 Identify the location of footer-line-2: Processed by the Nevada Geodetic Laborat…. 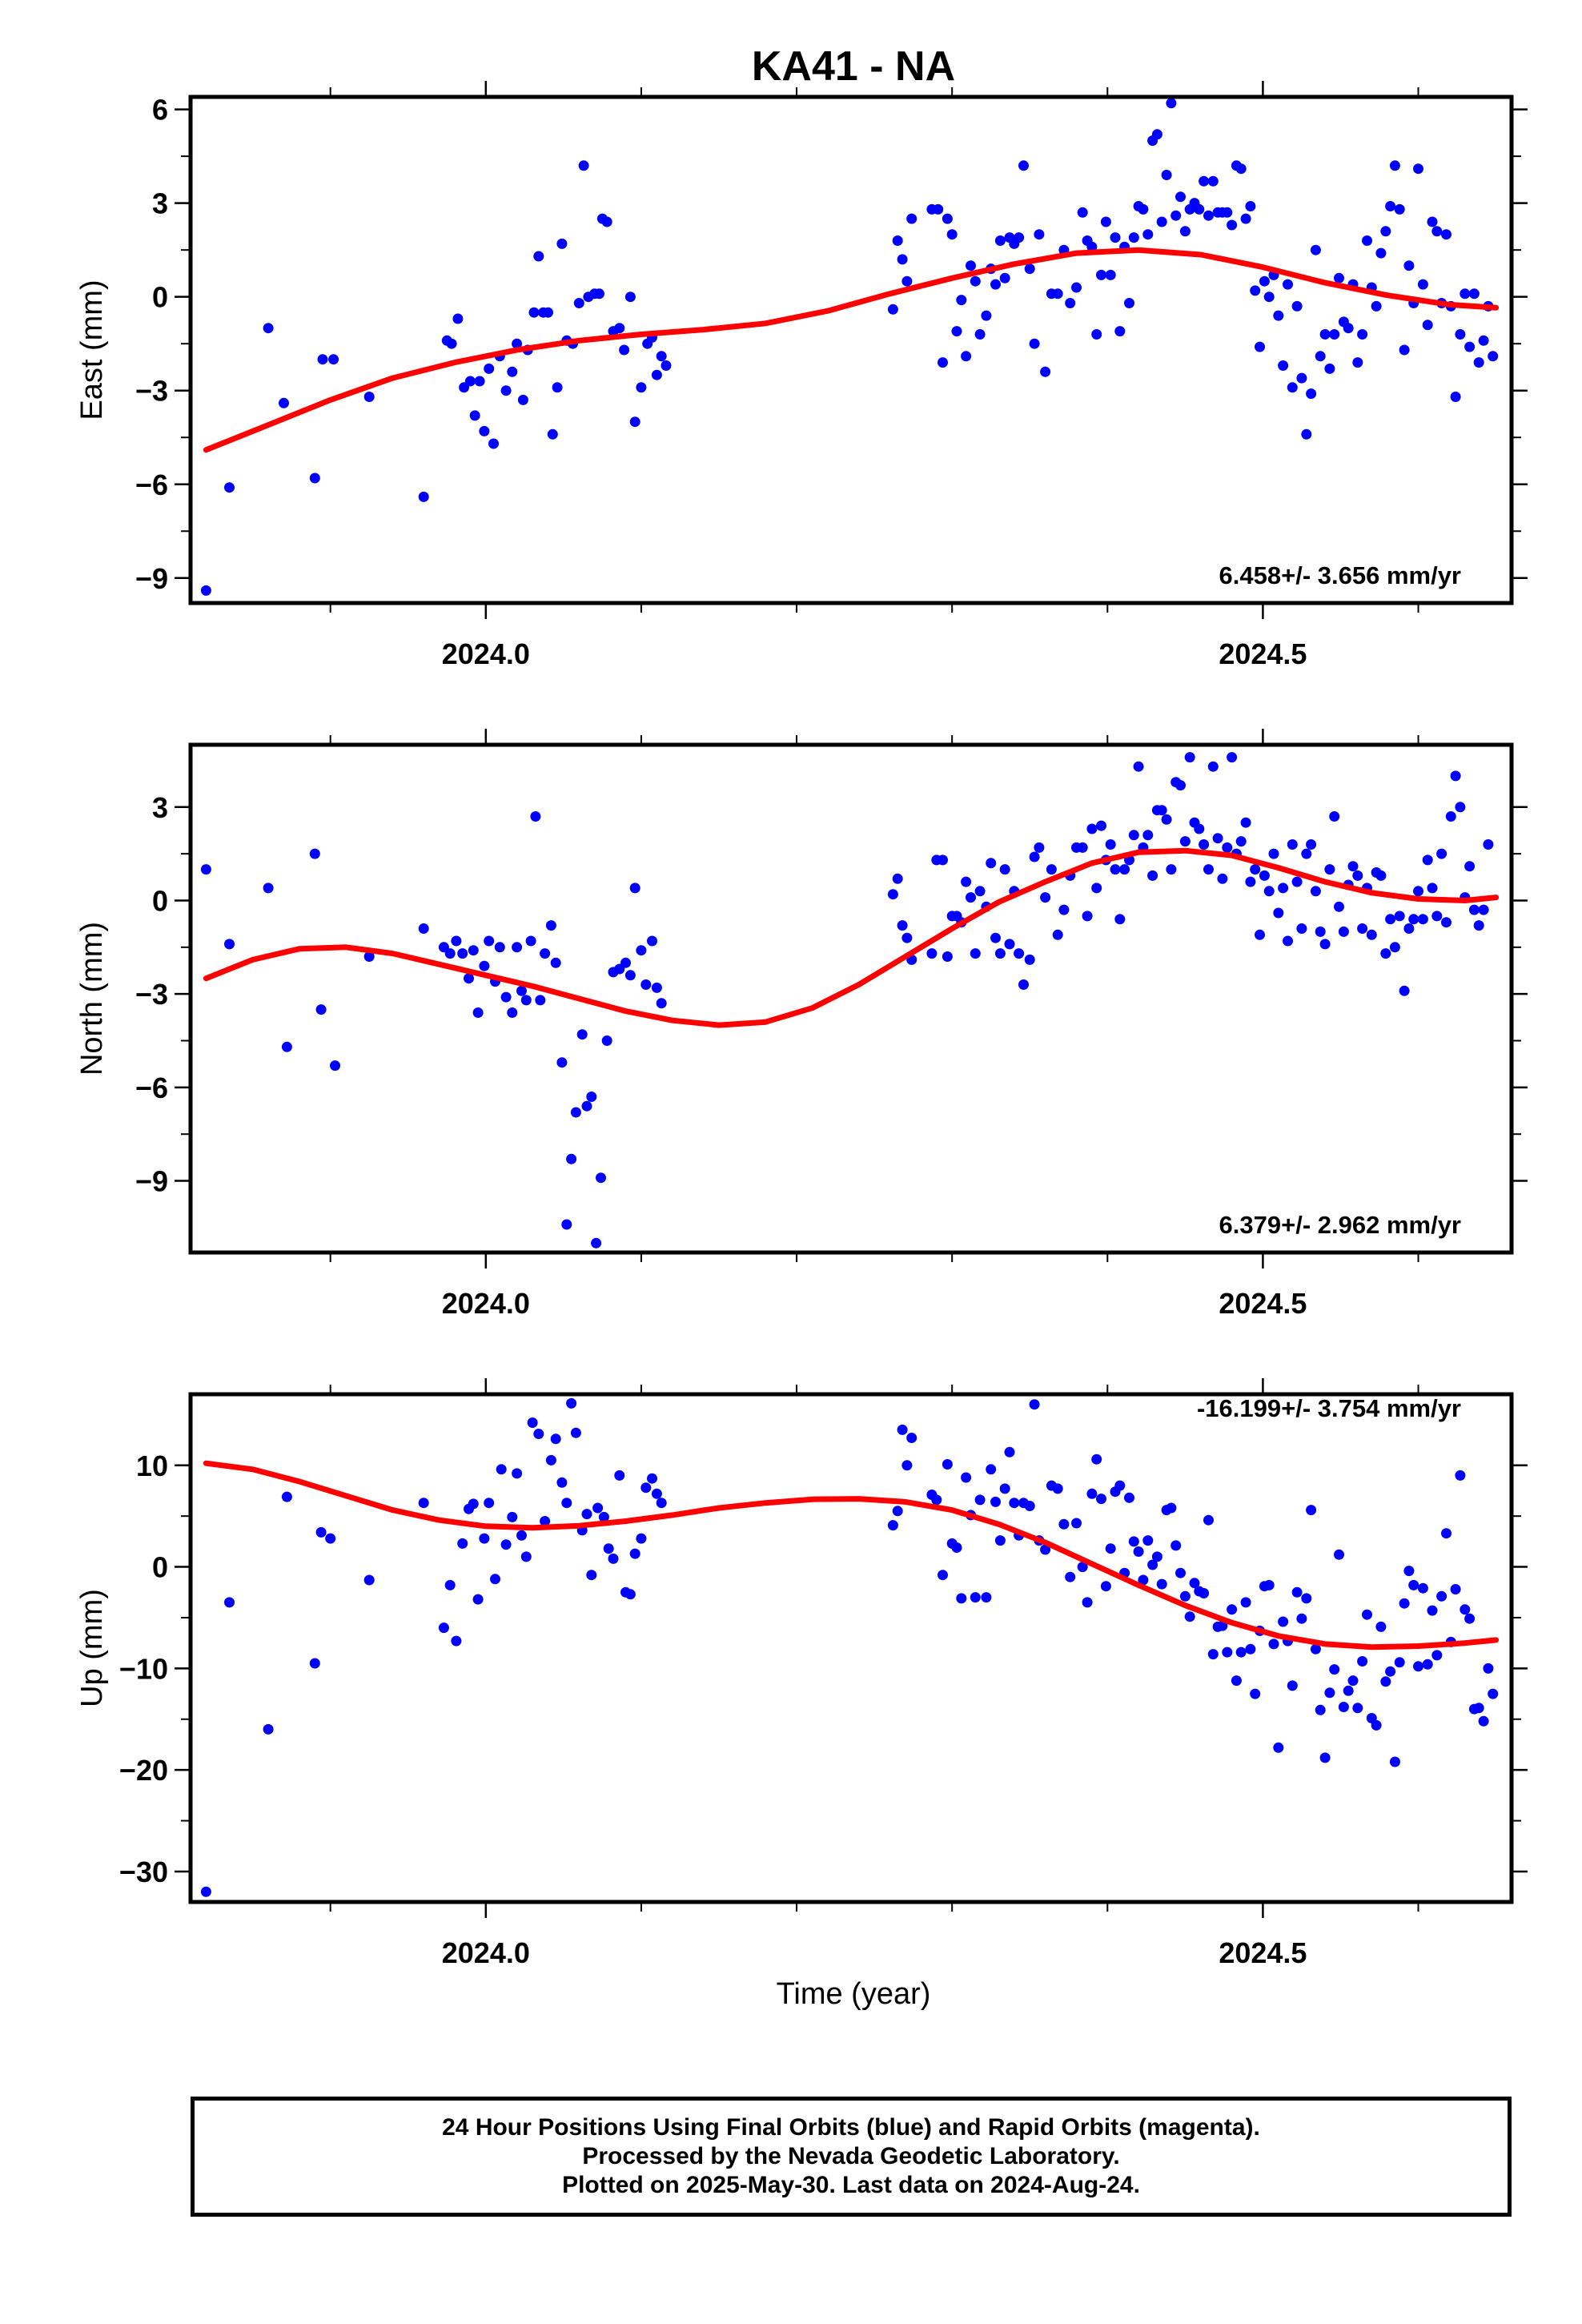
(851, 2156).